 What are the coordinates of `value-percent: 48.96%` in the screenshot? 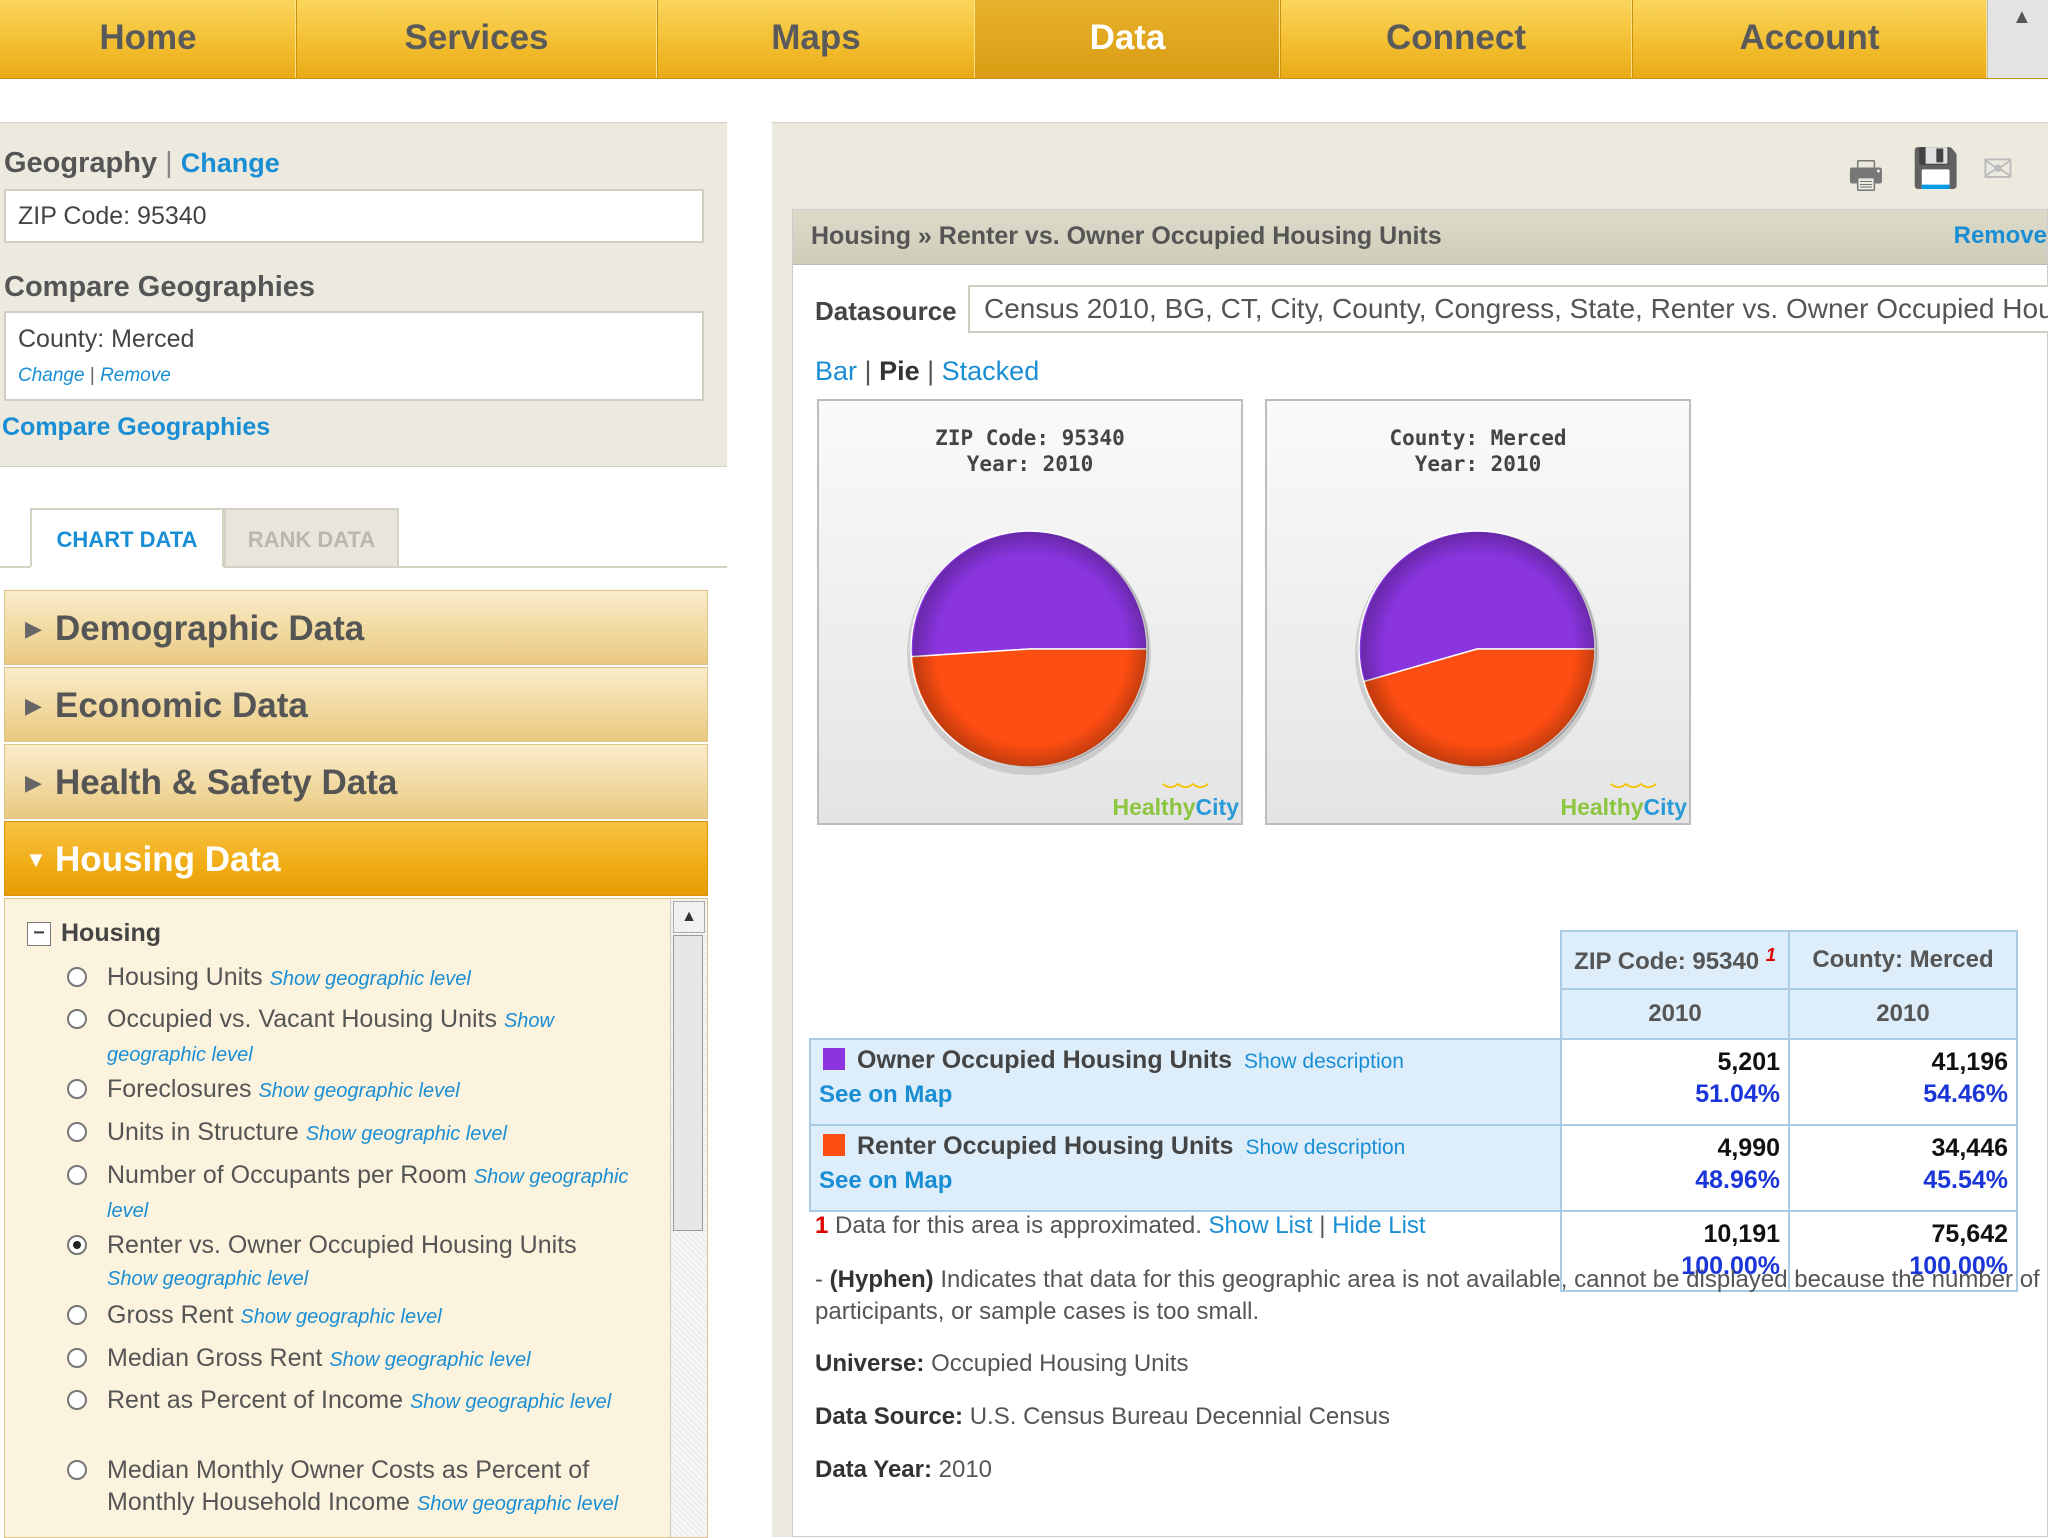 It's located at (1737, 1180).